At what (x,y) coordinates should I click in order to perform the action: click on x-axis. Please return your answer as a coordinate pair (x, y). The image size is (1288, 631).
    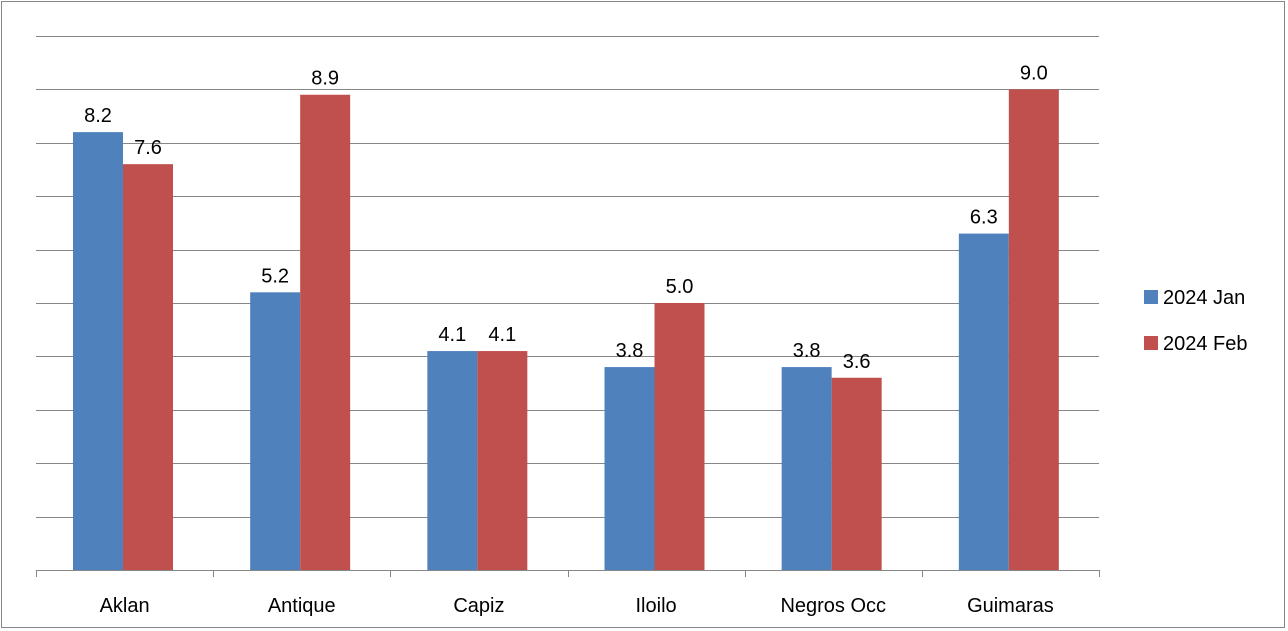
    Looking at the image, I should click on (568, 573).